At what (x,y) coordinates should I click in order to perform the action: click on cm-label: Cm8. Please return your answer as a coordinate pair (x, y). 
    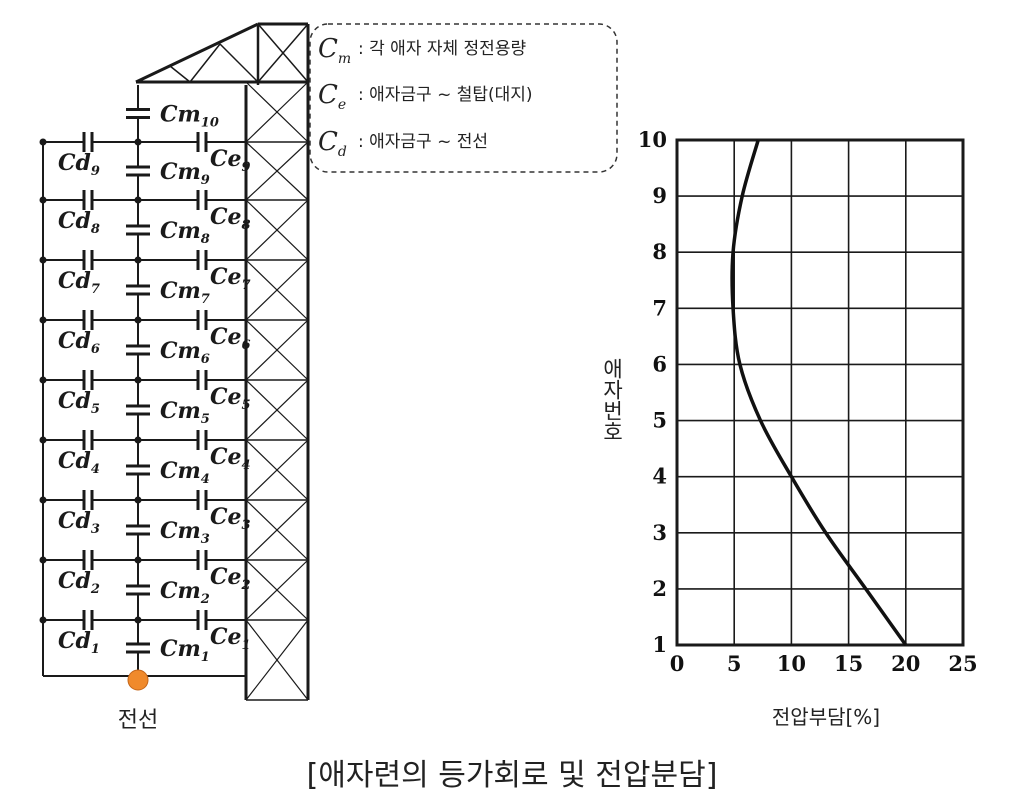
    Looking at the image, I should click on (185, 232).